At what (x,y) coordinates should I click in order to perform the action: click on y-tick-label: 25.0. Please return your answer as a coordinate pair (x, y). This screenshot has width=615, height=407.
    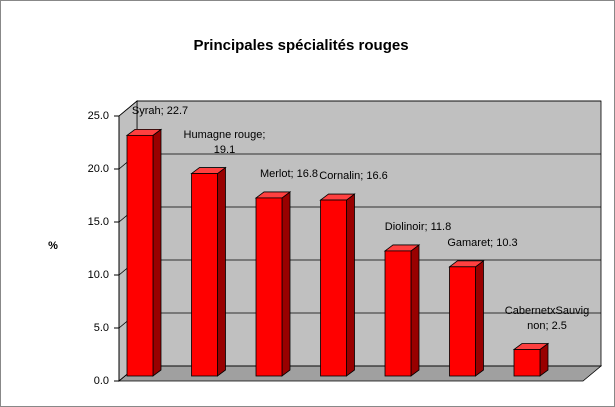
    Looking at the image, I should click on (98, 116).